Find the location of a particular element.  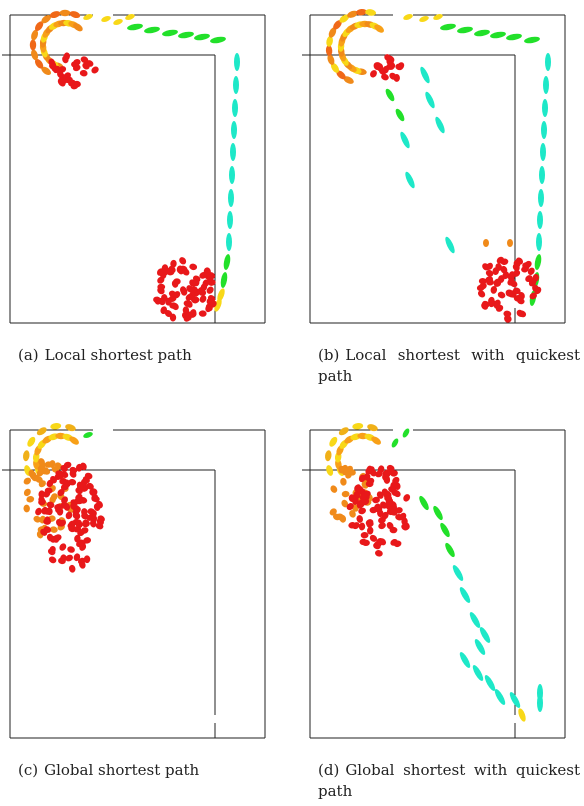

caption-b: (b) Local shortest with quickest path is located at coordinates (449, 366).